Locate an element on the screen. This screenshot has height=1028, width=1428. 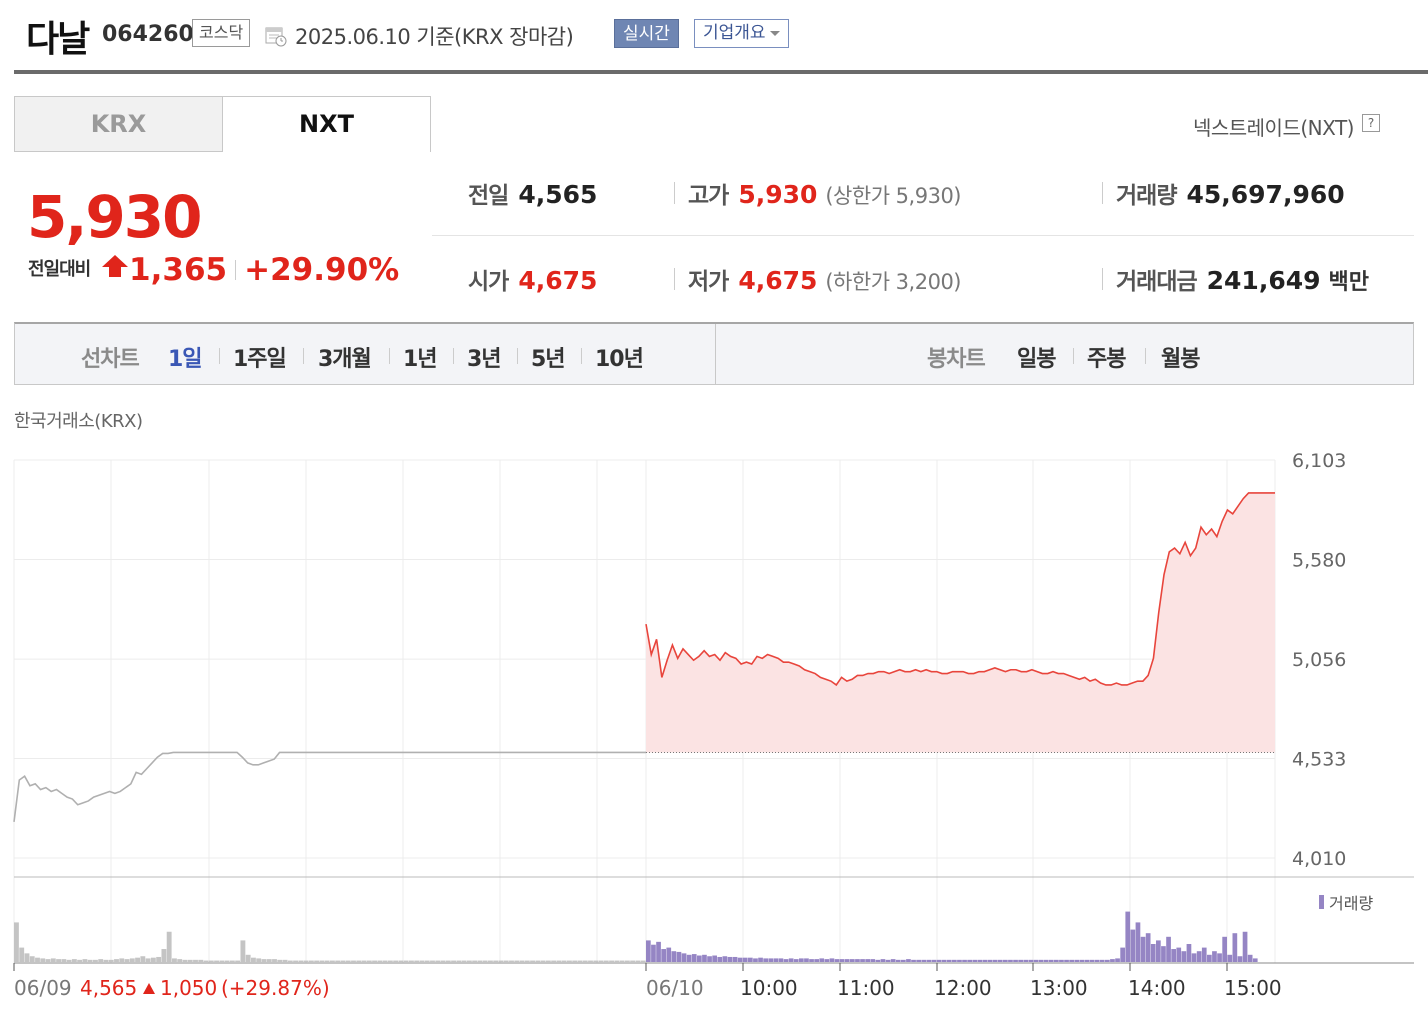
volume-bars: 거래량 is located at coordinates (693, 928).